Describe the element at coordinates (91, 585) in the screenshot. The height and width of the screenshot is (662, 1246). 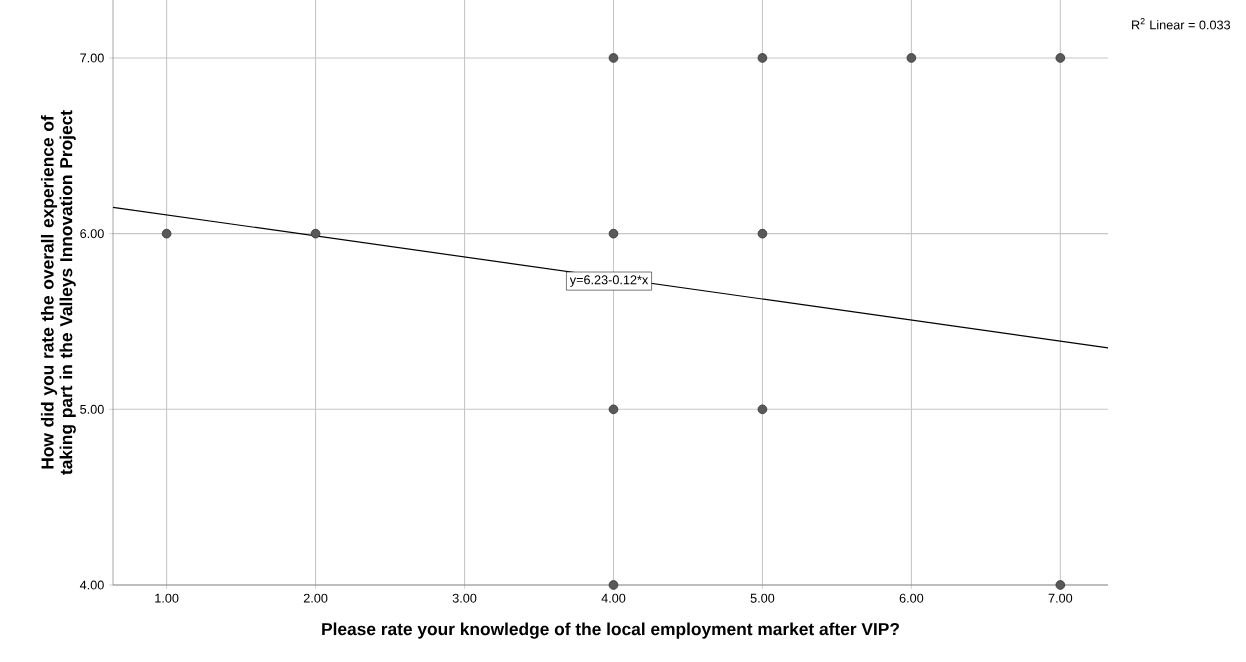
I see `y-tick-label: 4.00` at that location.